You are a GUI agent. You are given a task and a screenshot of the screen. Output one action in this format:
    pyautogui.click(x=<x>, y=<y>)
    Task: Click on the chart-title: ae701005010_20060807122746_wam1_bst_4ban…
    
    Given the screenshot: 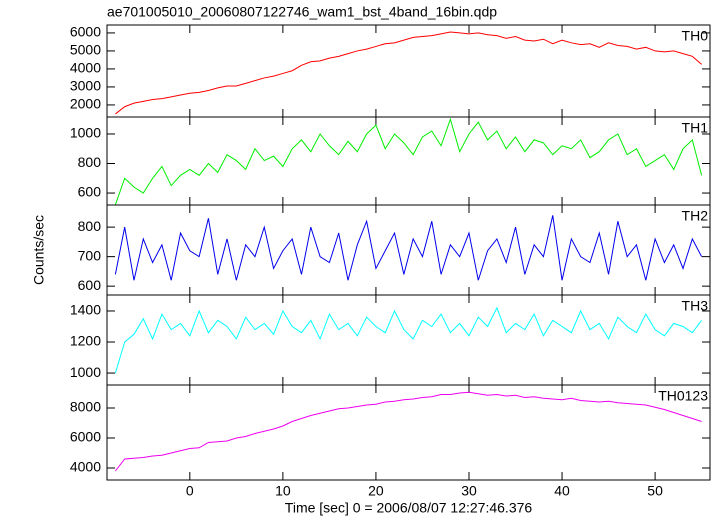 What is the action you would take?
    pyautogui.click(x=302, y=12)
    